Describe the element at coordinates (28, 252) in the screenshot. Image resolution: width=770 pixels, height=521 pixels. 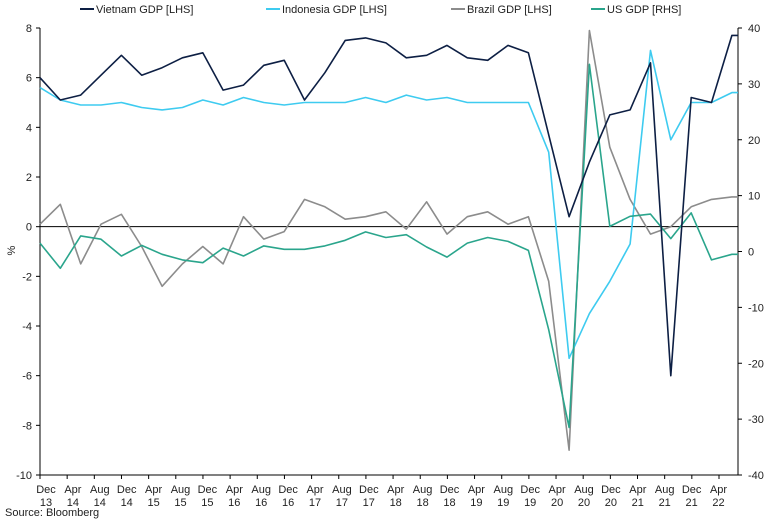
I see `left-y-axis: 8 6 4 2 0 -2 -4 -6 -8 -10` at that location.